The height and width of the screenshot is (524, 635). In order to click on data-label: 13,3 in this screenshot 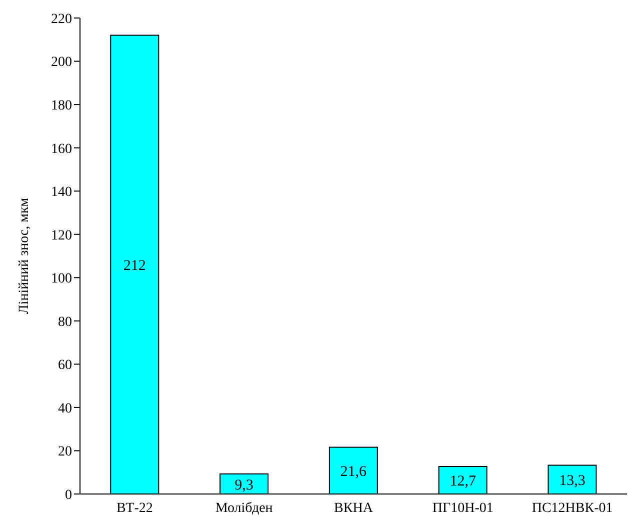, I will do `click(572, 480)`.